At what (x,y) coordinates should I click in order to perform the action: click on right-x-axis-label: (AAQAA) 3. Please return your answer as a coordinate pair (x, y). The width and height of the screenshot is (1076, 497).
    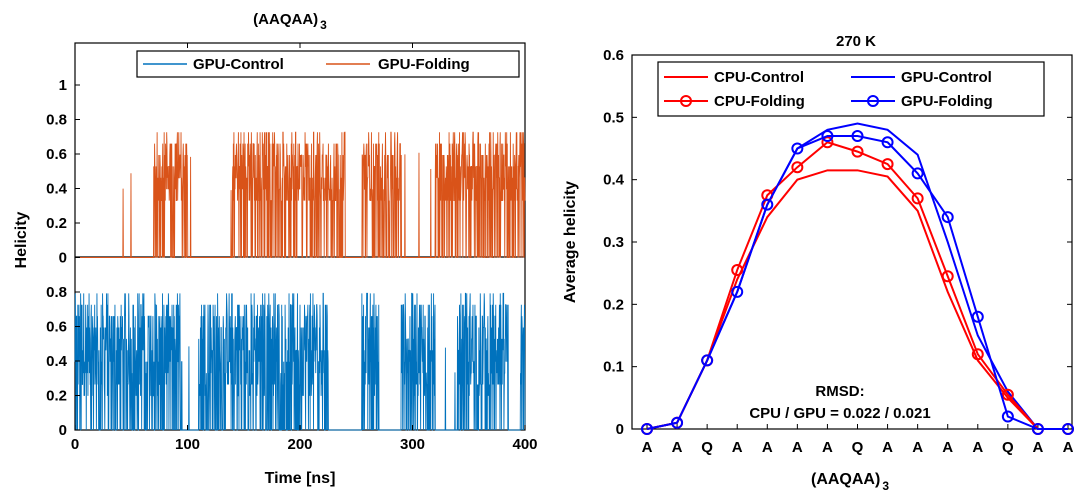
    Looking at the image, I should click on (850, 482).